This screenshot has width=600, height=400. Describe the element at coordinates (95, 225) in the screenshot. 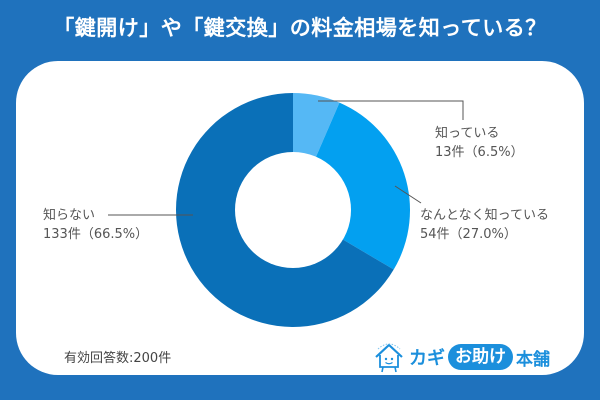

I see `label-dont-know: 知らない 133件（66.5%）` at that location.